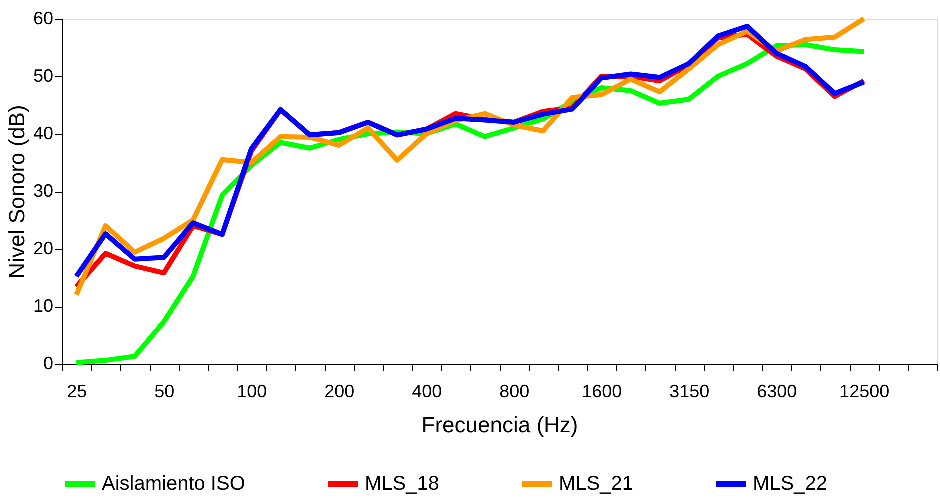  What do you see at coordinates (515, 392) in the screenshot?
I see `x-tick-label: 800` at bounding box center [515, 392].